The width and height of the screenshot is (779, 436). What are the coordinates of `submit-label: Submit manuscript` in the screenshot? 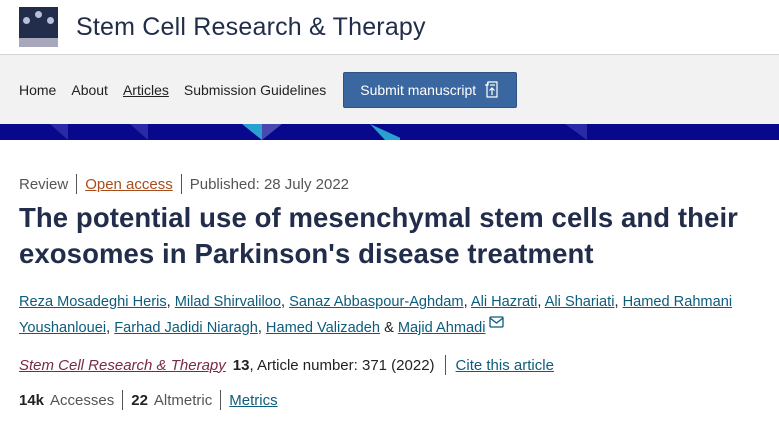 It's located at (418, 89).